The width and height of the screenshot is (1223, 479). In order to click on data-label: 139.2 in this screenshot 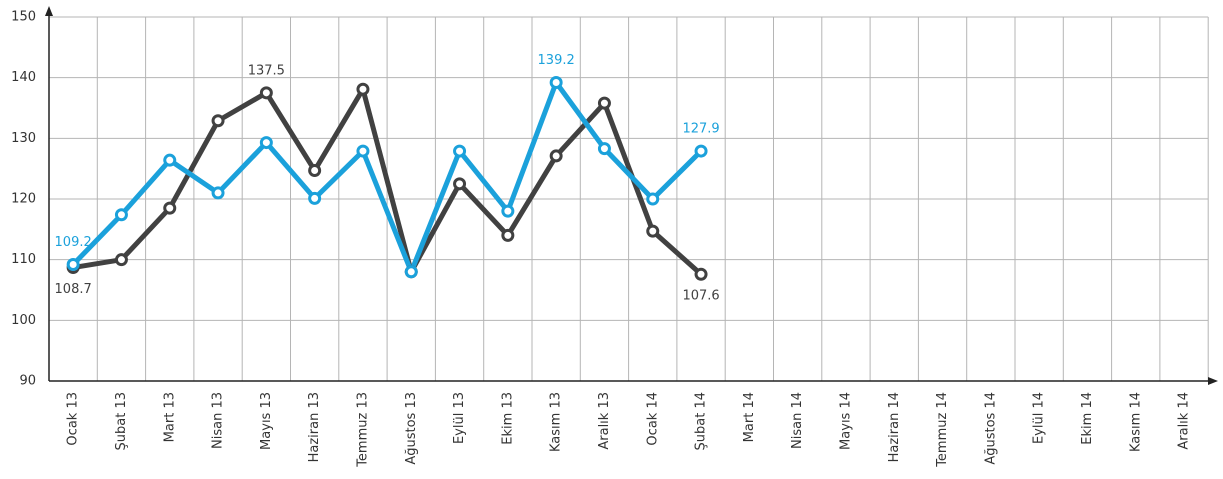, I will do `click(556, 60)`.